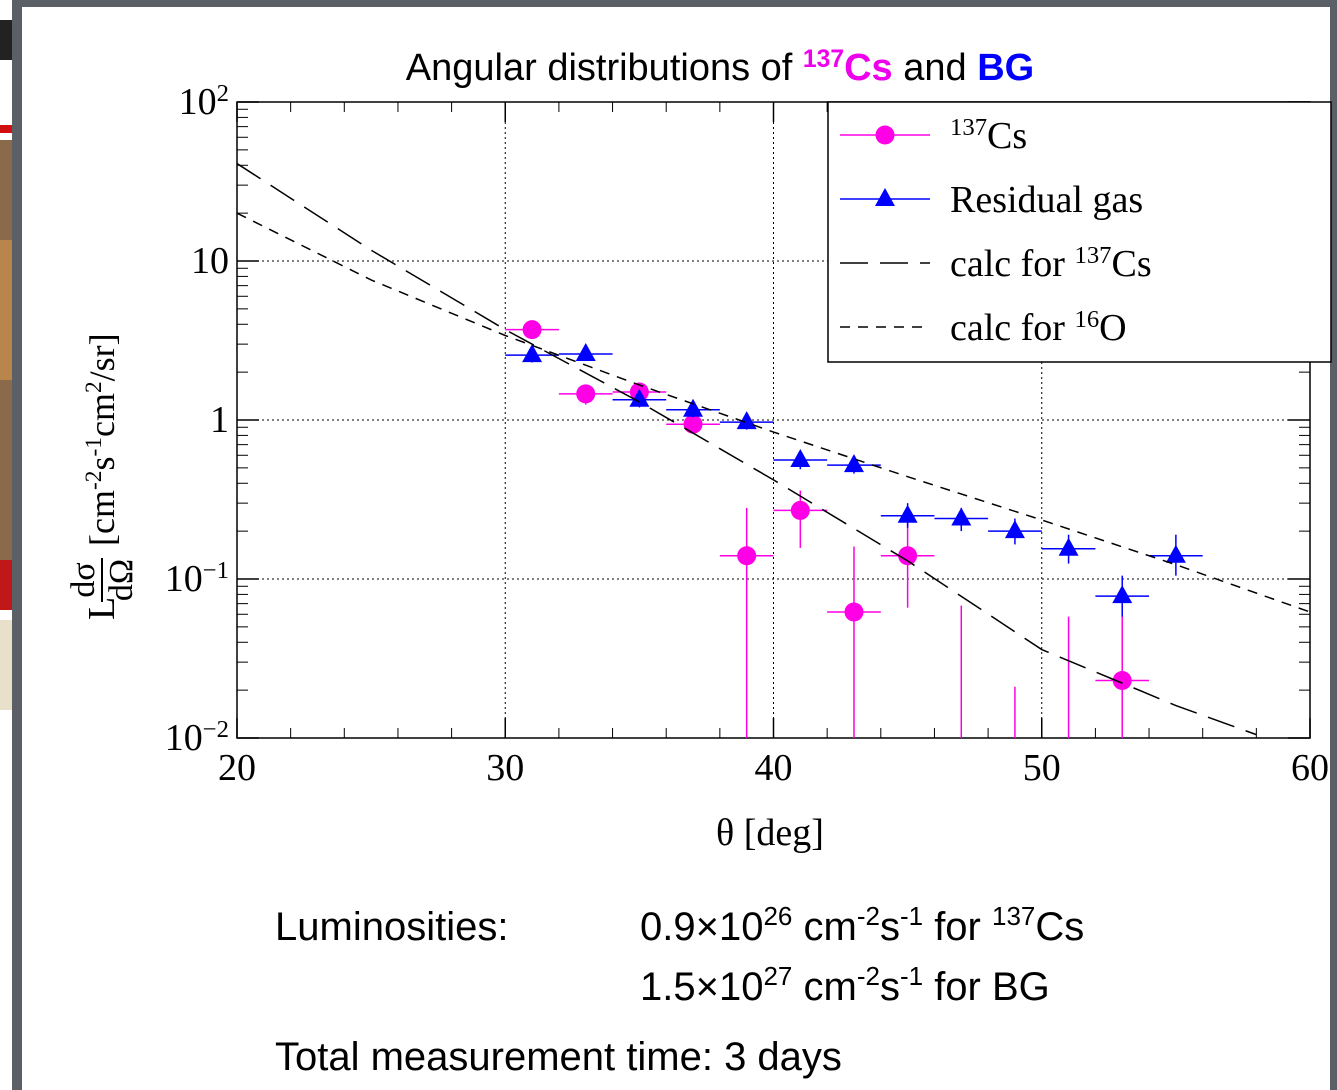 The image size is (1337, 1090). I want to click on chart-title: Angular distributions of 137Cs and BG, so click(720, 68).